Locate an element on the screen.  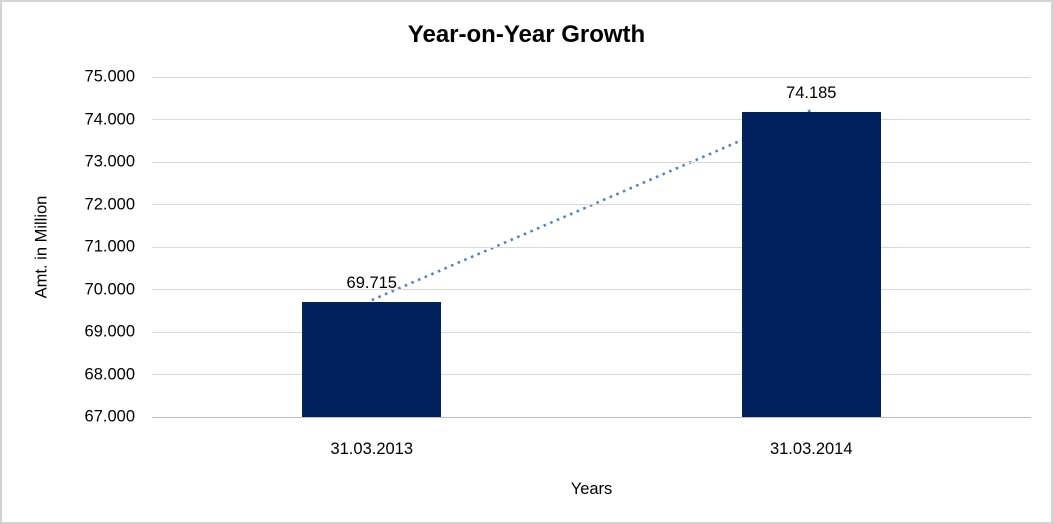
bar-data-label: 69.715 is located at coordinates (371, 282).